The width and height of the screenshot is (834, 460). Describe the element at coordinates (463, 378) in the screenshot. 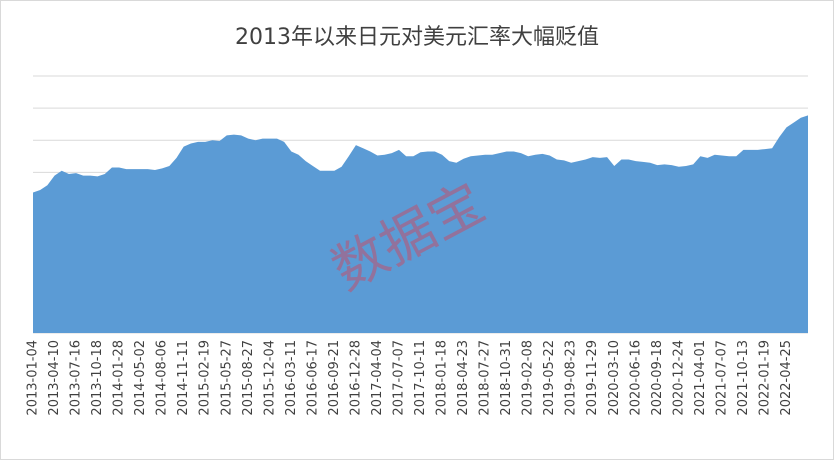

I see `x-tick-label: 2018-04-23` at that location.